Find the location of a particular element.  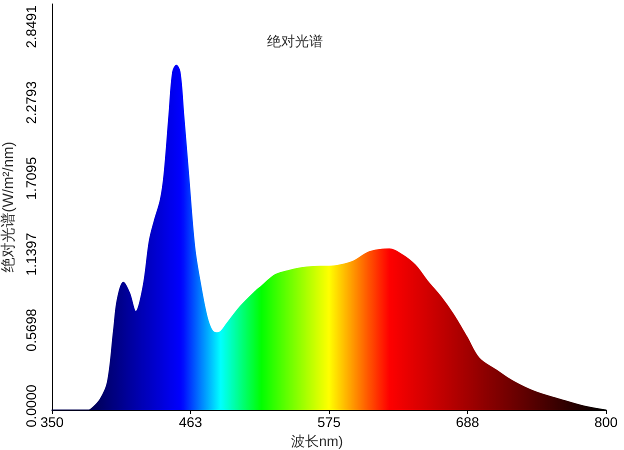

text: 绝对光谱 is located at coordinates (295, 41).